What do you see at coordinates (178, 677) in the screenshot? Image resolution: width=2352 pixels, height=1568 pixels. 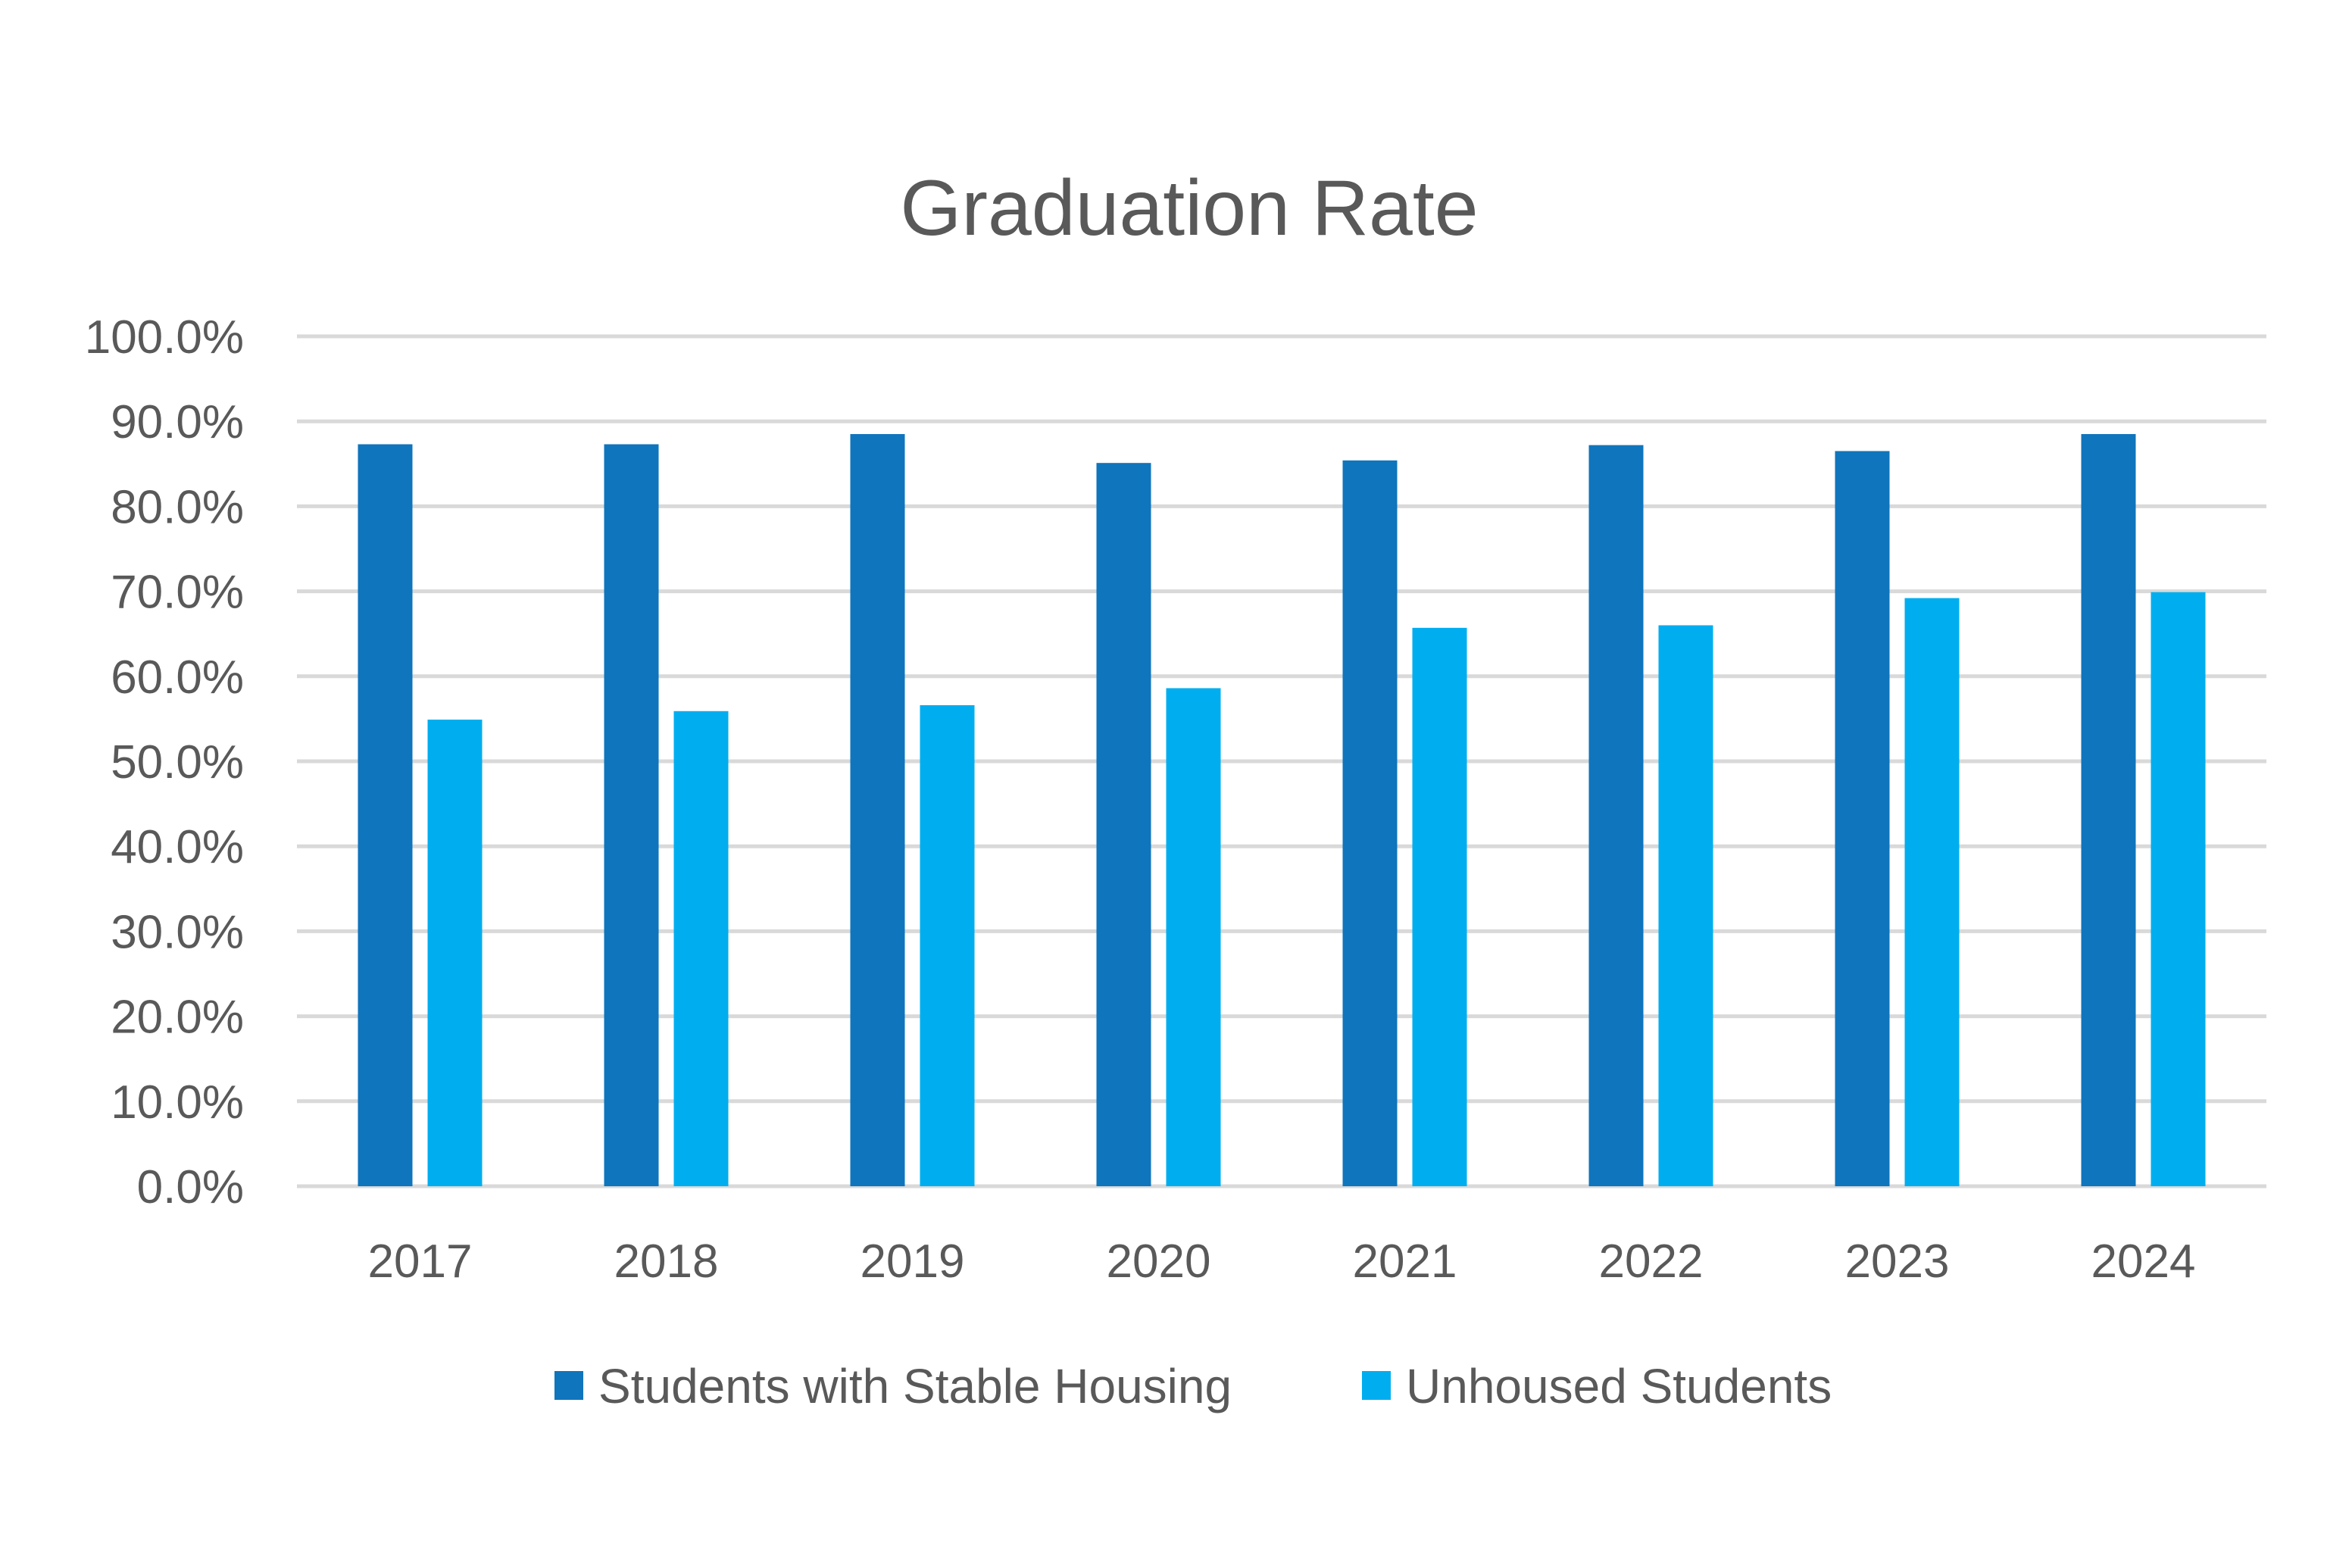 I see `y-tick-label: 60.0%` at bounding box center [178, 677].